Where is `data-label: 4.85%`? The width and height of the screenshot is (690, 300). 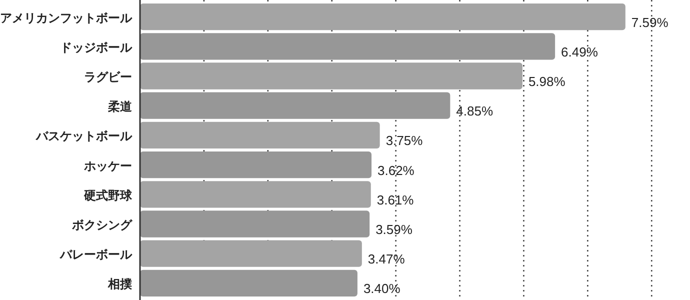
data-label: 4.85% is located at coordinates (475, 111).